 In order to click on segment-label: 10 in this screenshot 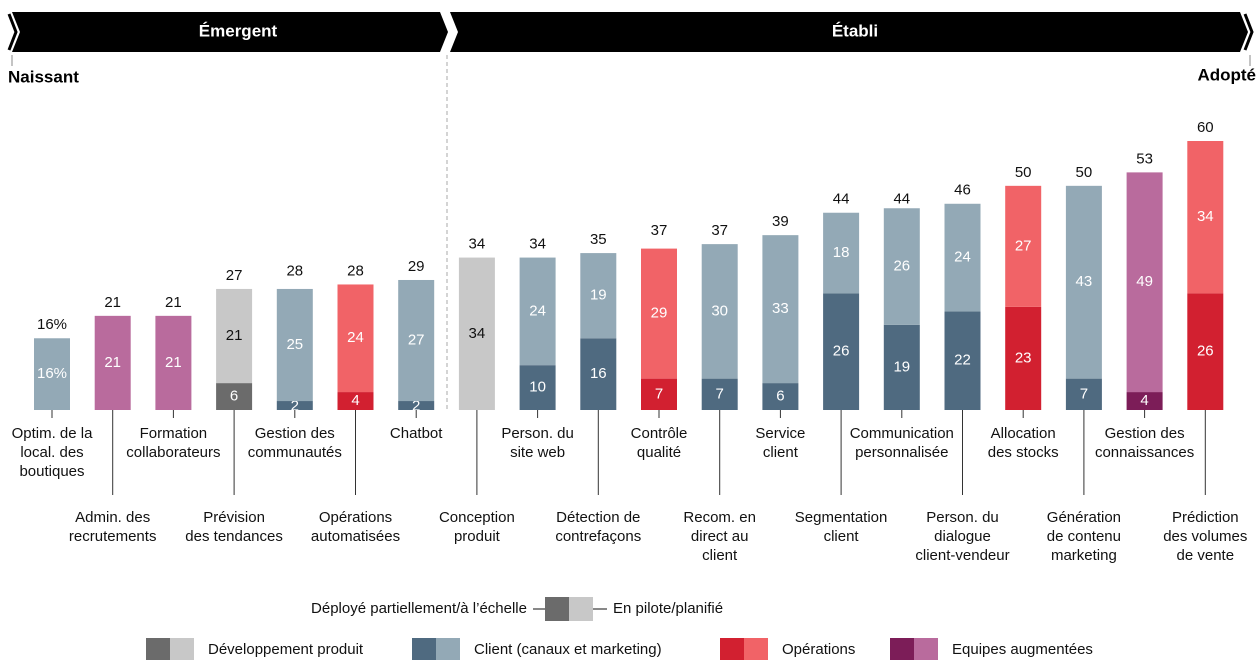, I will do `click(537, 387)`.